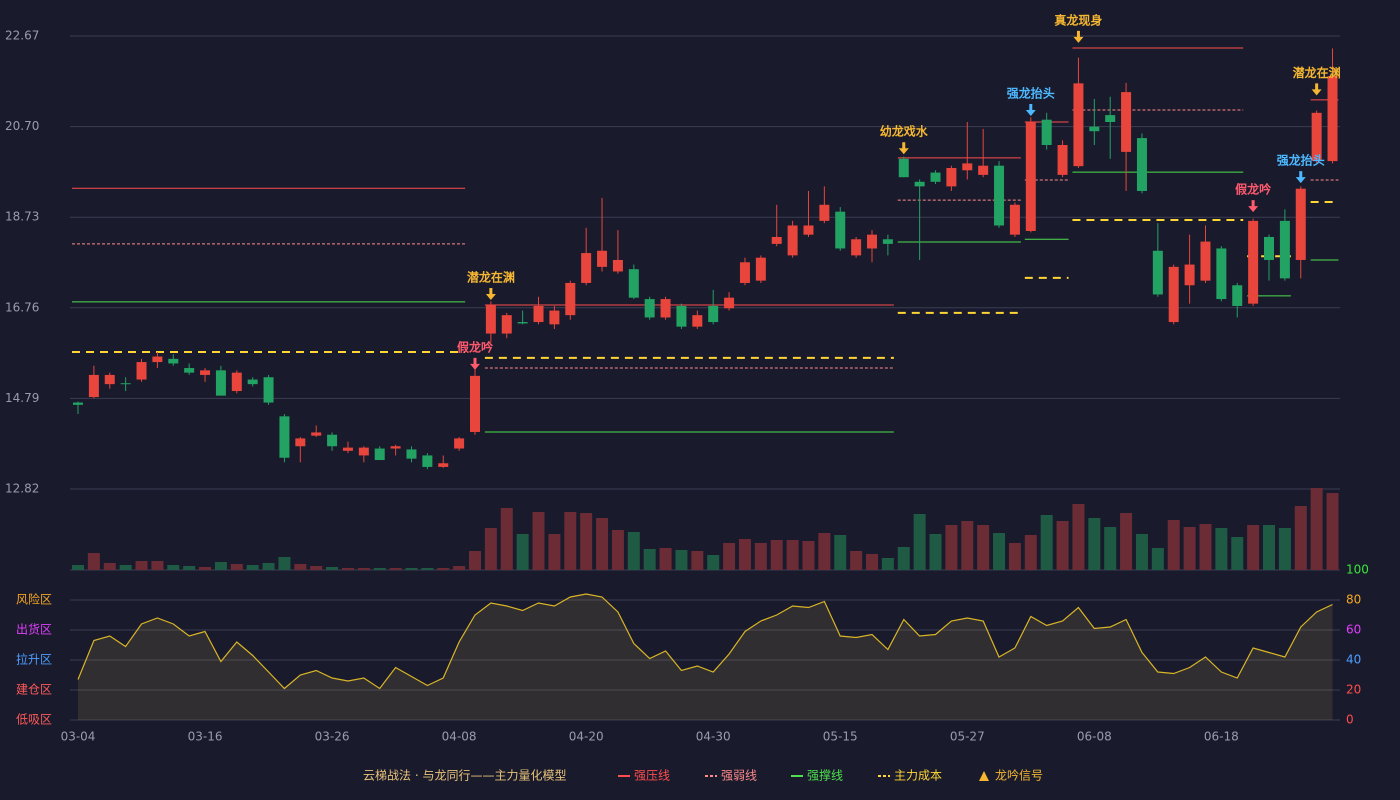 The width and height of the screenshot is (1400, 800). What do you see at coordinates (34, 629) in the screenshot?
I see `zone-label: 出货区` at bounding box center [34, 629].